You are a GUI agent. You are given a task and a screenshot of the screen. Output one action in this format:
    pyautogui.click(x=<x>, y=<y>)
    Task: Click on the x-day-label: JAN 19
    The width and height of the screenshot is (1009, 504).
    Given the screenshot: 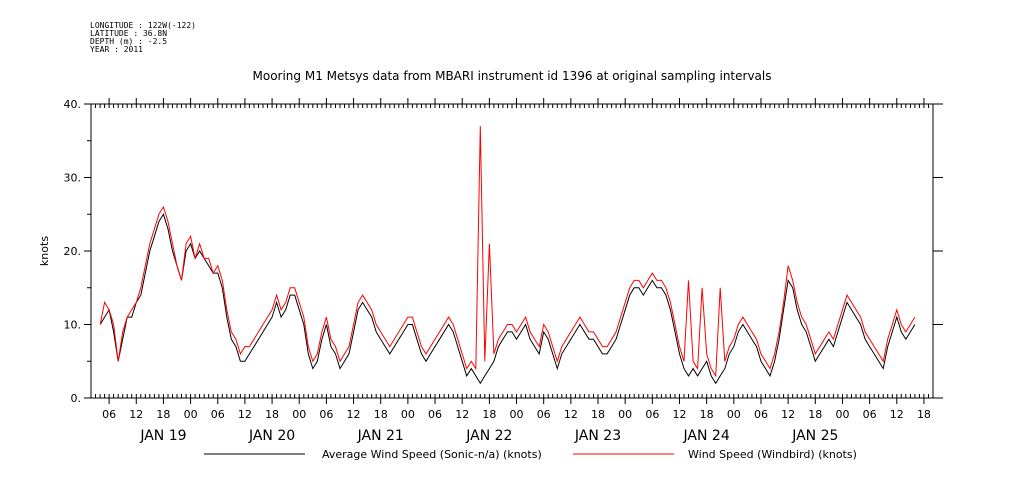 What is the action you would take?
    pyautogui.click(x=162, y=436)
    